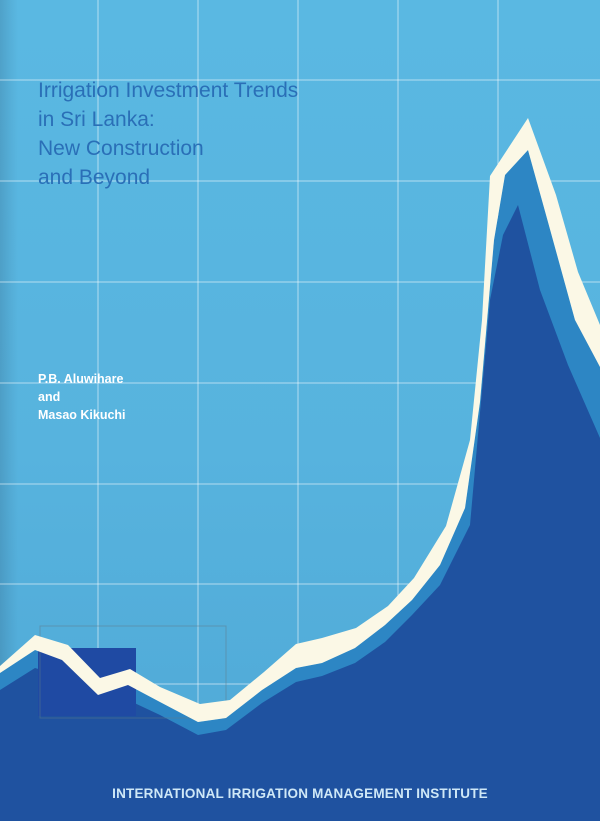 This screenshot has height=821, width=600. Describe the element at coordinates (96, 119) in the screenshot. I see `title-line: in Sri Lanka:` at that location.